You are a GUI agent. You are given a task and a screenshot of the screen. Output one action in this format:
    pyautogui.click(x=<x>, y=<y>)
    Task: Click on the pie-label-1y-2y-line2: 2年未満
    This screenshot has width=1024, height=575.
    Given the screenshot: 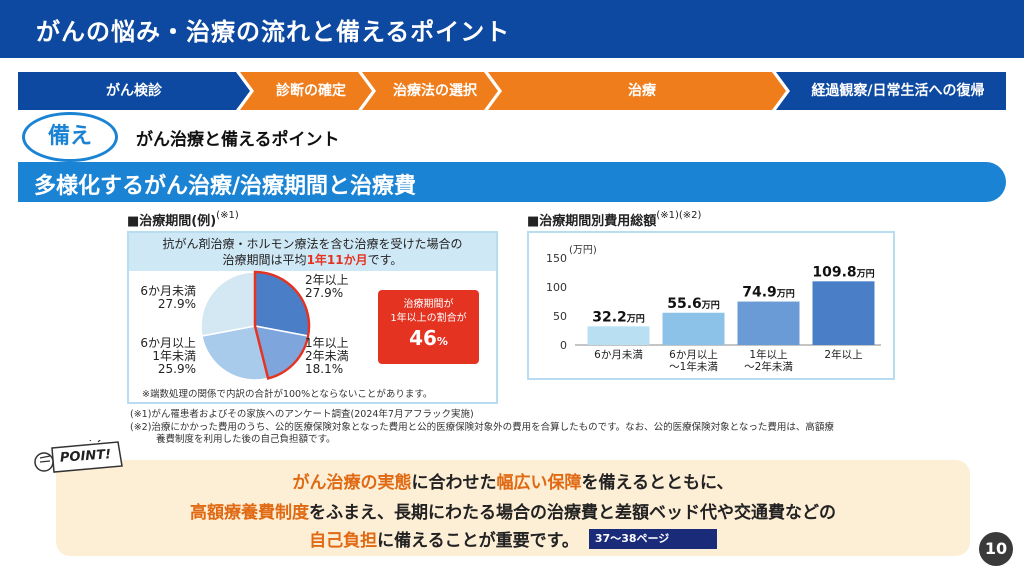 What is the action you would take?
    pyautogui.click(x=327, y=356)
    